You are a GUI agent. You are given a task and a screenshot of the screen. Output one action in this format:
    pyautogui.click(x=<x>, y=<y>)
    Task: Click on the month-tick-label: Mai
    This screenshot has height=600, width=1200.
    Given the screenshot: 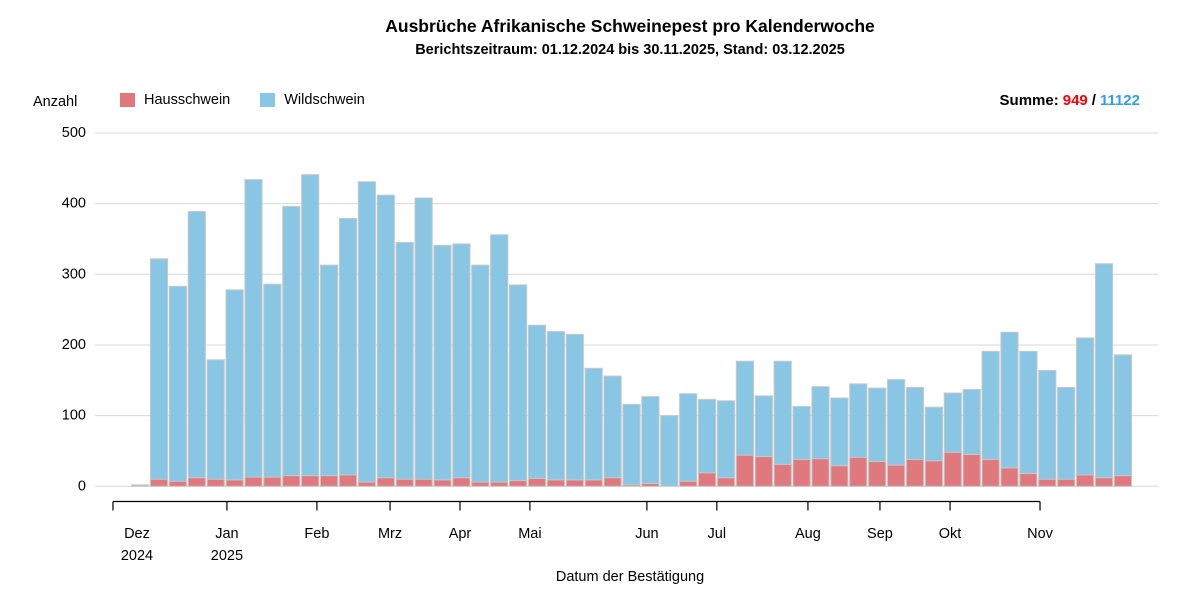 What is the action you would take?
    pyautogui.click(x=529, y=534)
    